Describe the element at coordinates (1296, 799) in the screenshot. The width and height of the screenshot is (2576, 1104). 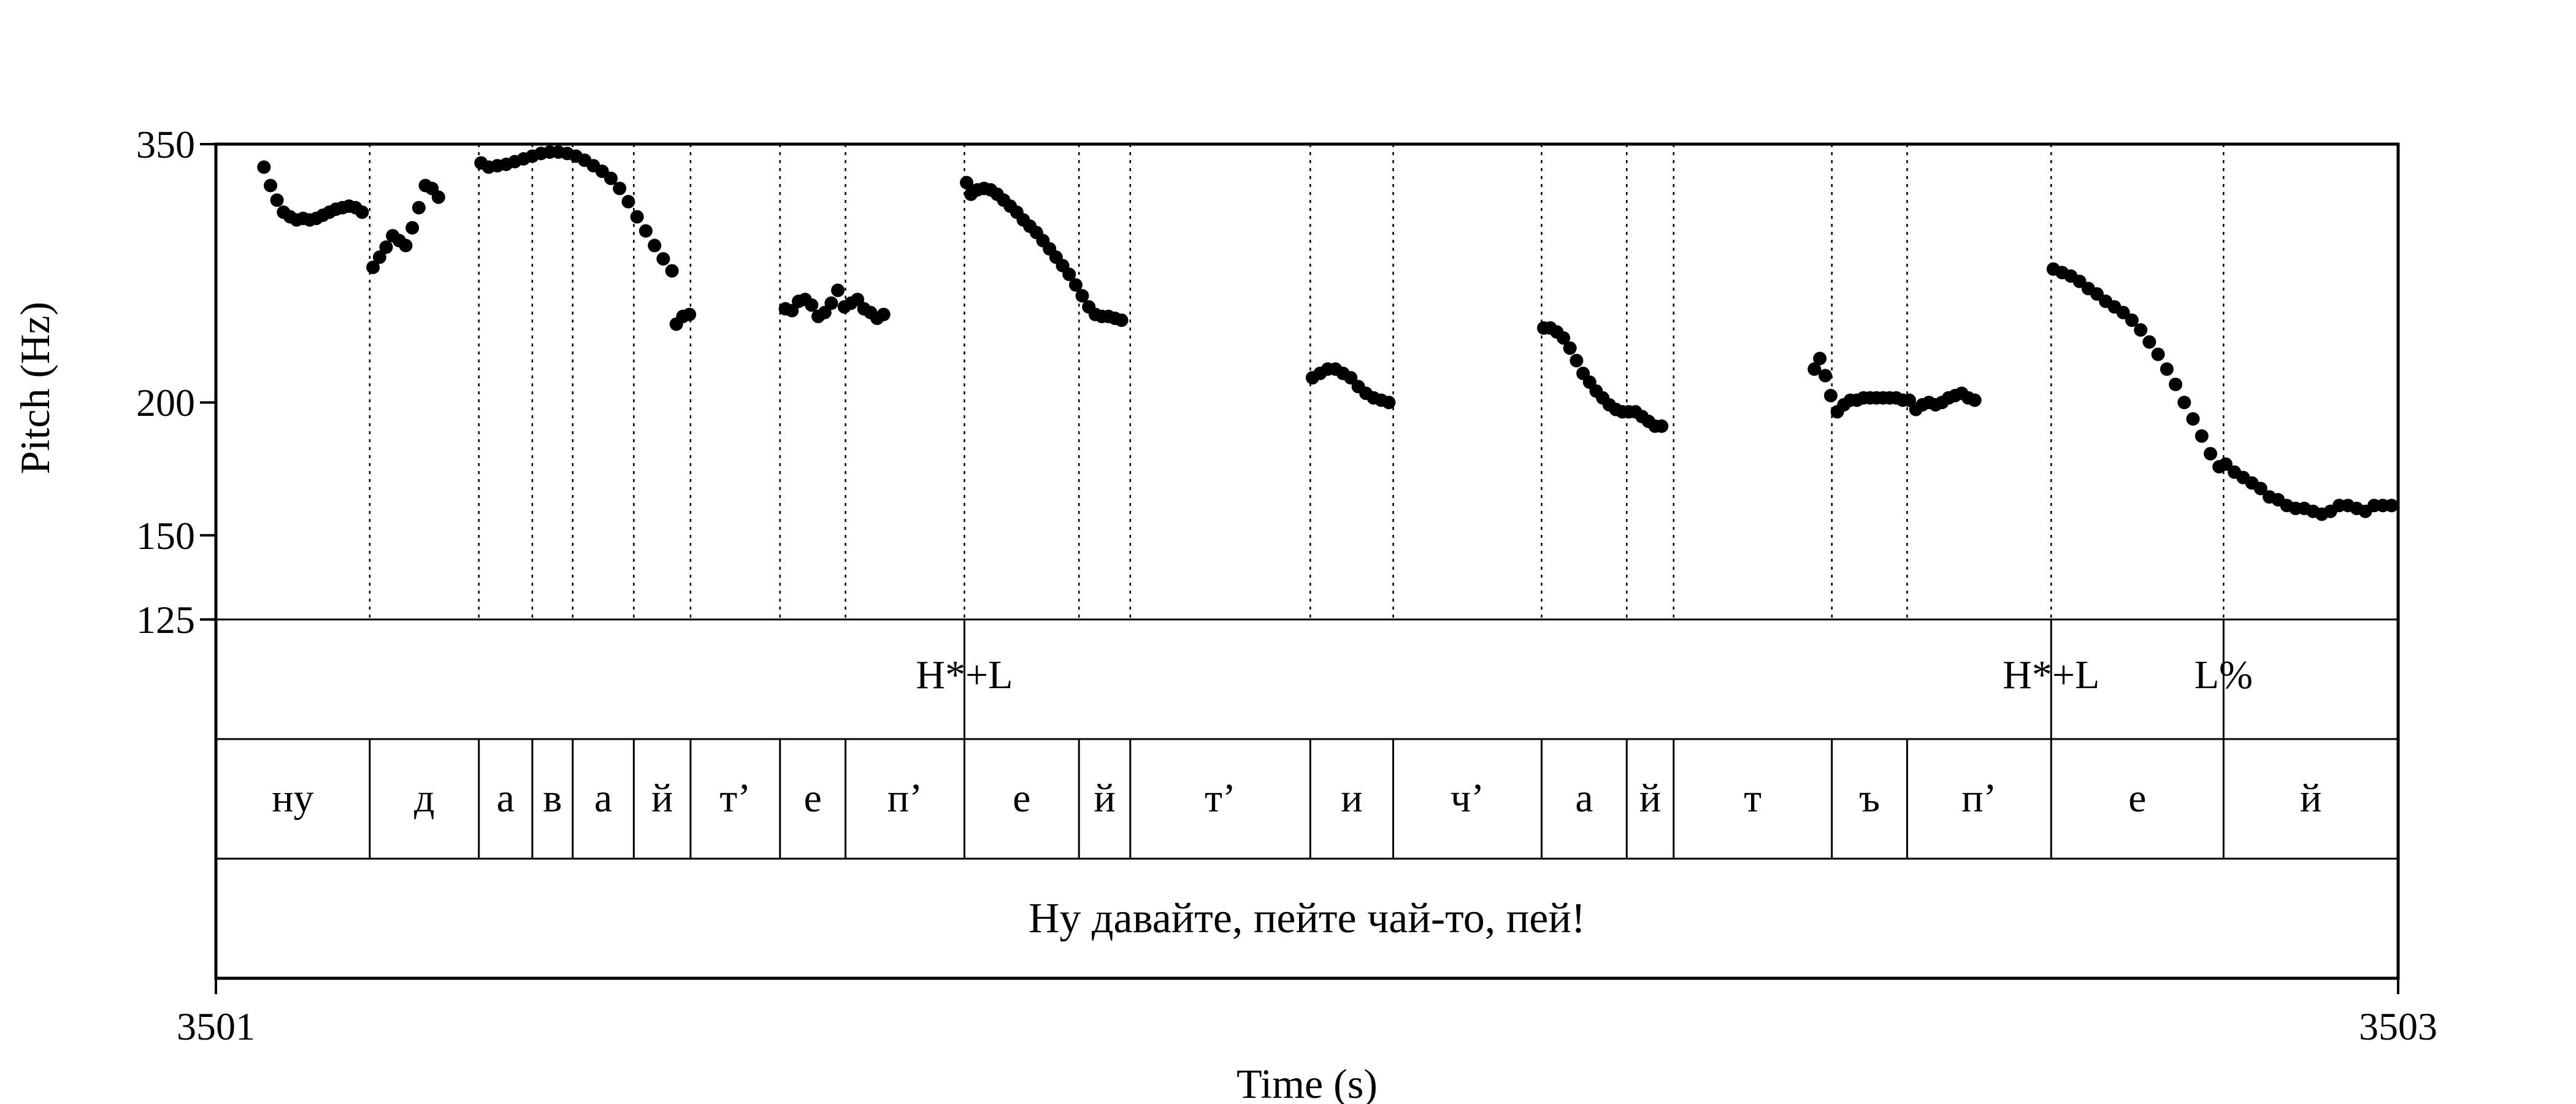
I see `segment-tier: ну д а в а й т’ е п’ е й т’ и ч’ а й т ъ п’ е й` at that location.